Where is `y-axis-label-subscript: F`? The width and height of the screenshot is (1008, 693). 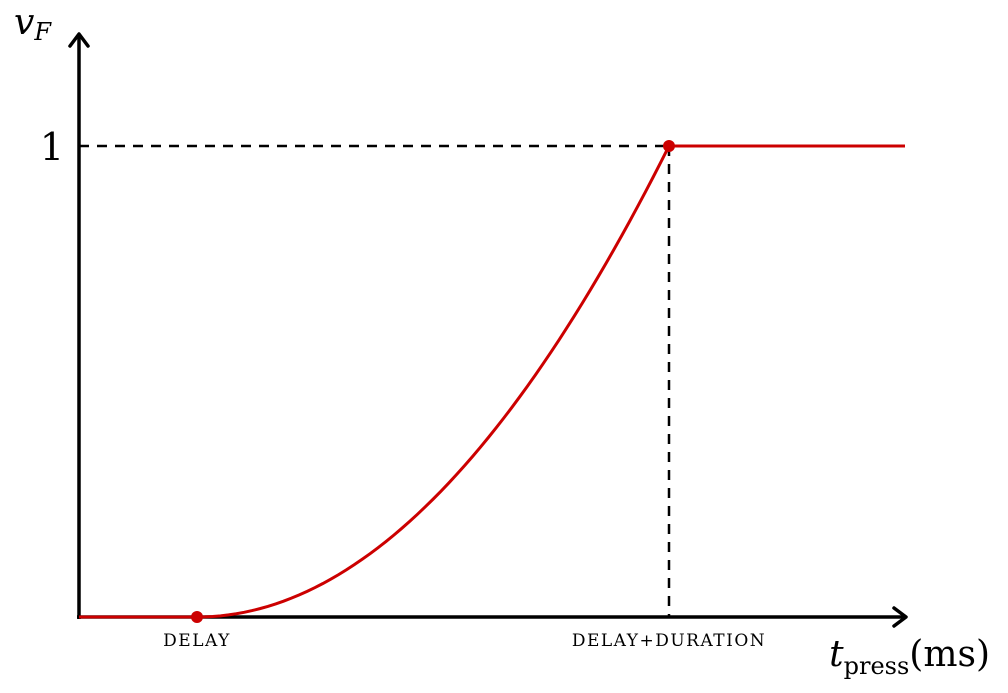
y-axis-label-subscript: F is located at coordinates (42, 32).